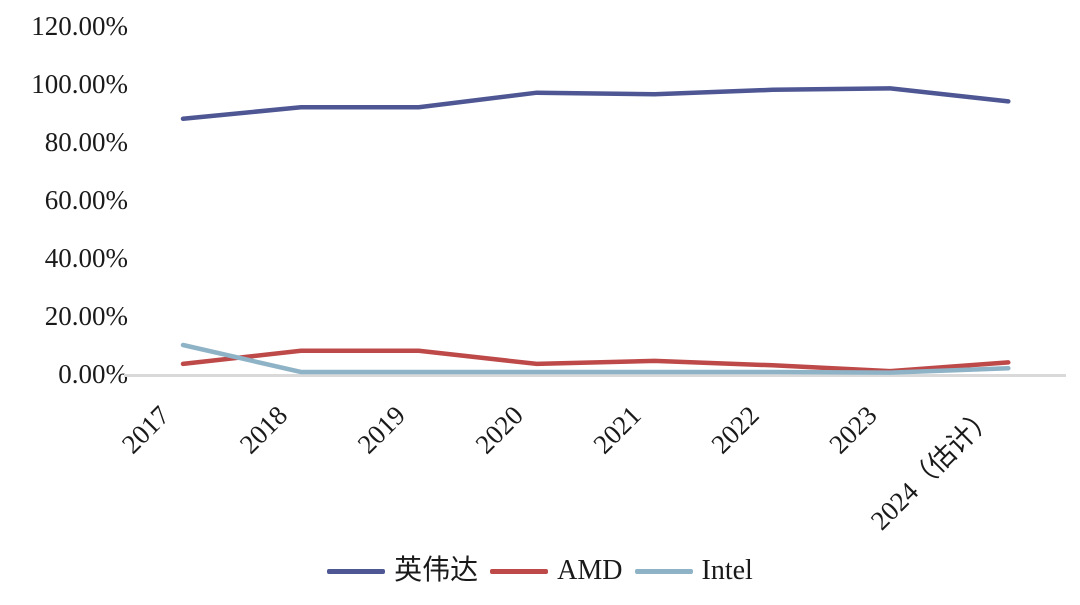 This screenshot has height=605, width=1080. Describe the element at coordinates (693, 571) in the screenshot. I see `legend-item-intel: Intel` at that location.